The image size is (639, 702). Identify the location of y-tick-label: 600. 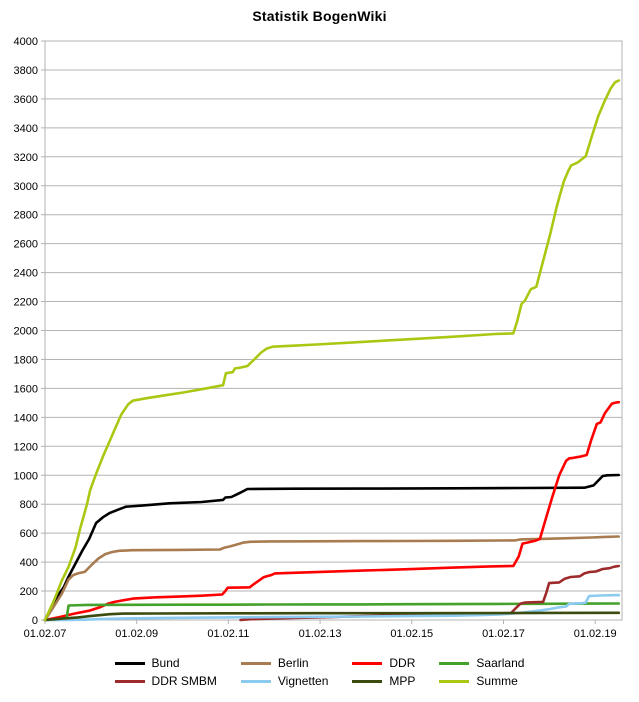
(29, 534).